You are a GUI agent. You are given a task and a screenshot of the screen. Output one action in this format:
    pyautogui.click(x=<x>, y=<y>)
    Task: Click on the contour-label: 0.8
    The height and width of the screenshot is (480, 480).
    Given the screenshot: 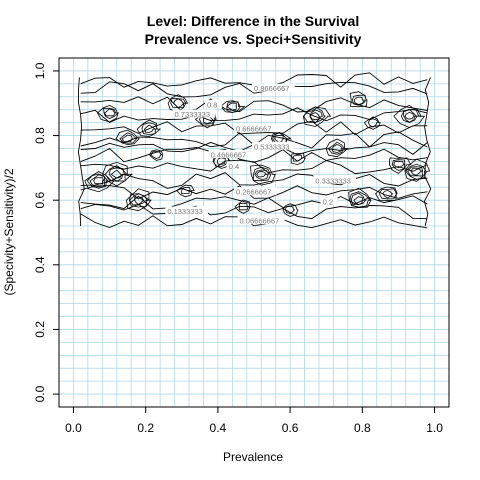 What is the action you would take?
    pyautogui.click(x=212, y=104)
    